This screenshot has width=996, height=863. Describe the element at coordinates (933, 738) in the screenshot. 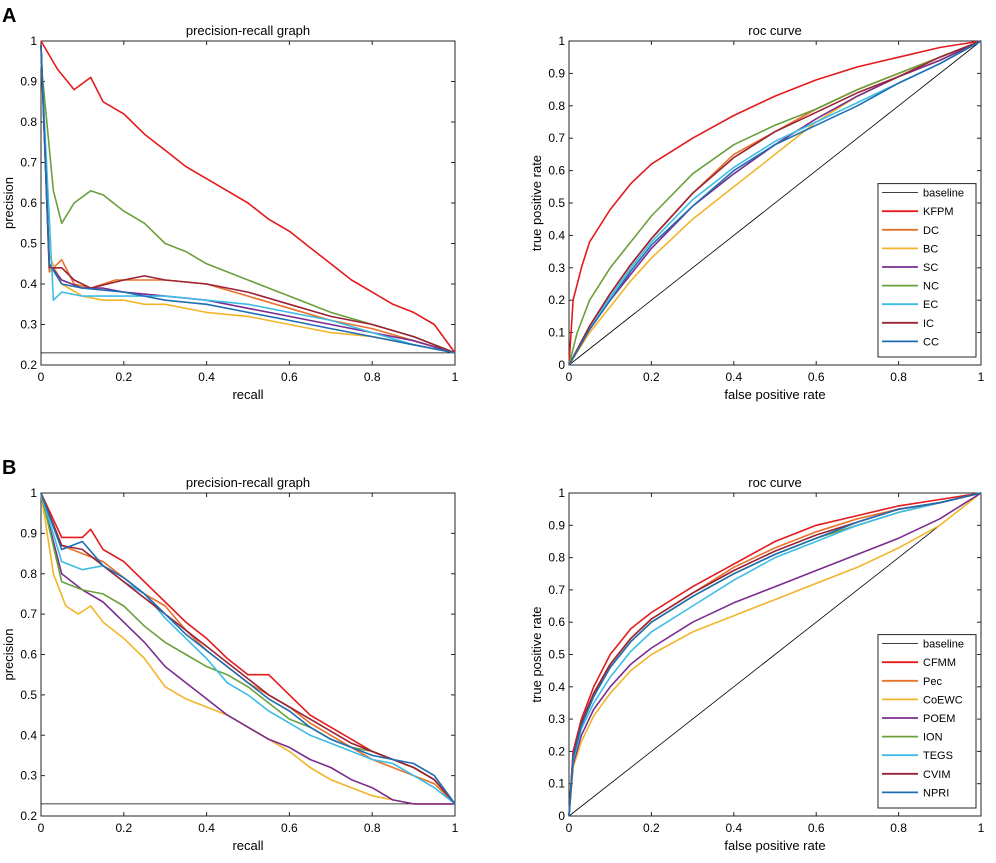

I see `legend-label: ION` at that location.